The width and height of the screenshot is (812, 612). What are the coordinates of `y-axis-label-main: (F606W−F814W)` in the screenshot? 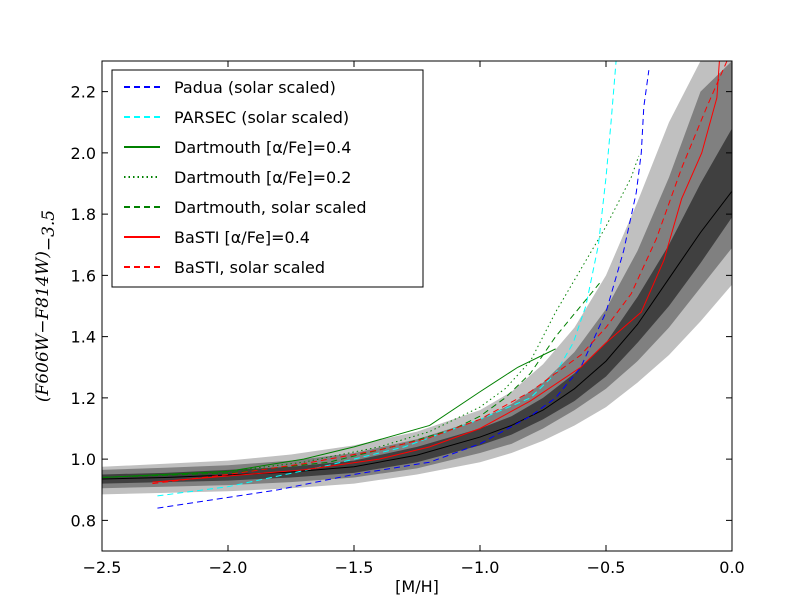 It's located at (43, 326).